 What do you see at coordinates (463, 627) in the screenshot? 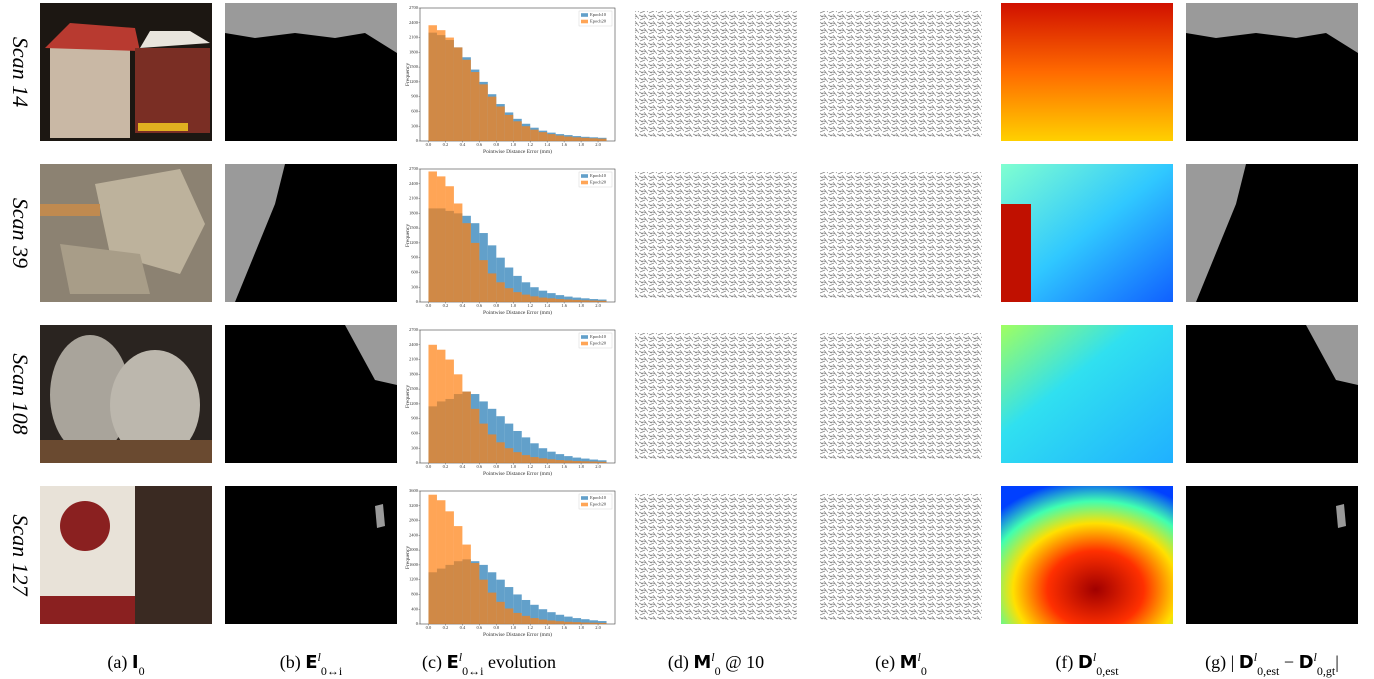
I see `x-tick-label: 0.4` at bounding box center [463, 627].